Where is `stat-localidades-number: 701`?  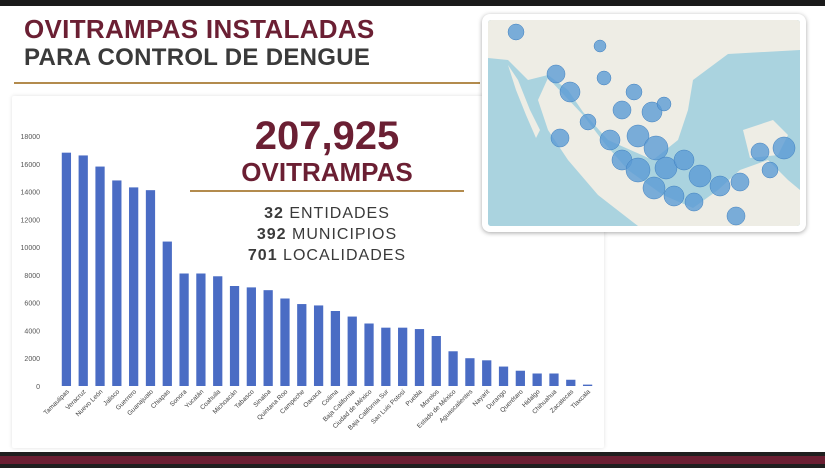
stat-localidades-number: 701 is located at coordinates (262, 255).